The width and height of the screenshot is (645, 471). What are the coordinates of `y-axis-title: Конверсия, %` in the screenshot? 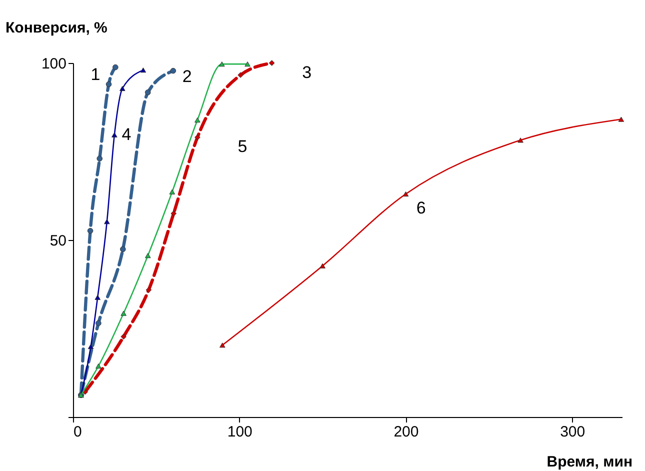 It's located at (57, 28).